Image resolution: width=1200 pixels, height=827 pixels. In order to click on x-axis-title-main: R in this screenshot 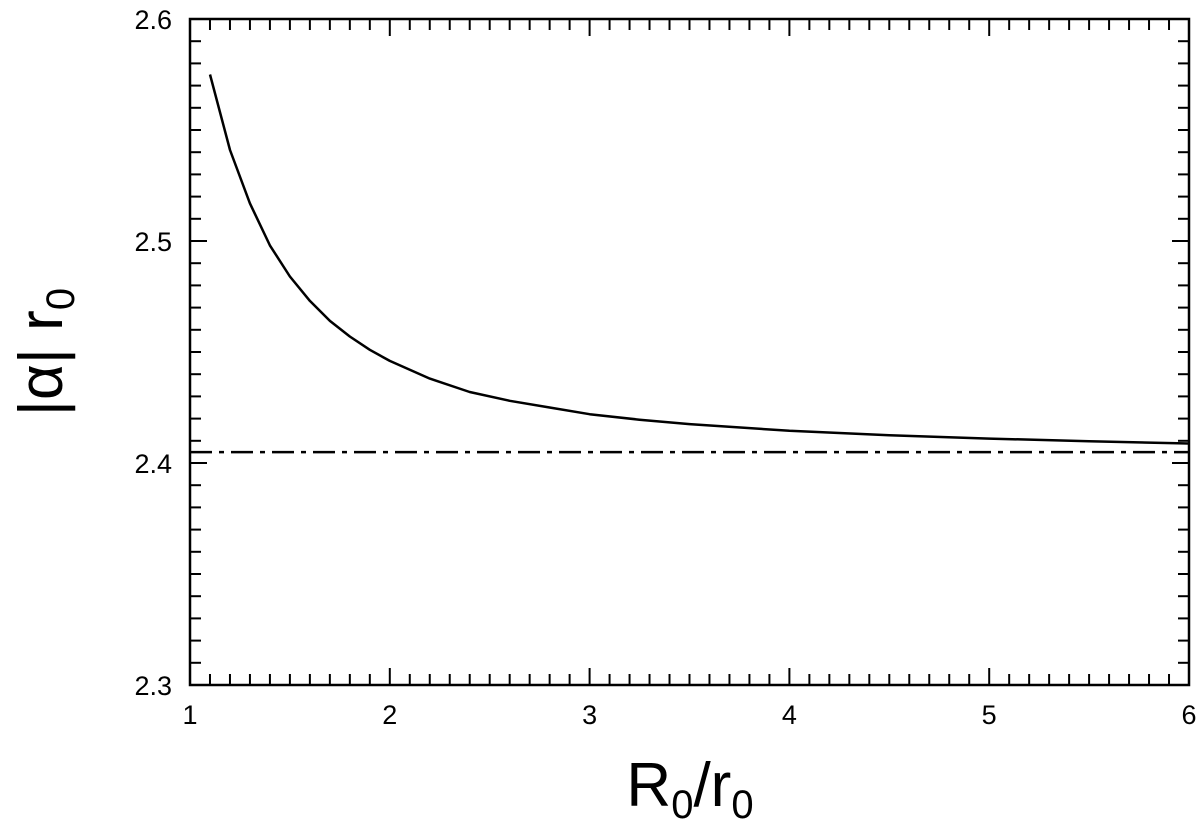, I will do `click(648, 785)`.